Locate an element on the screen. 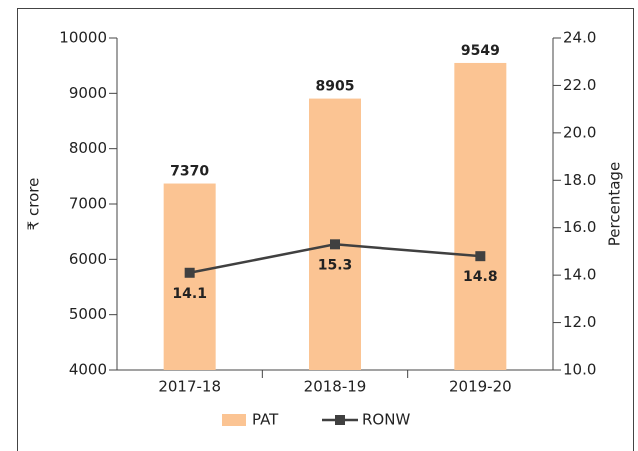  legend-label: RONW is located at coordinates (386, 420).